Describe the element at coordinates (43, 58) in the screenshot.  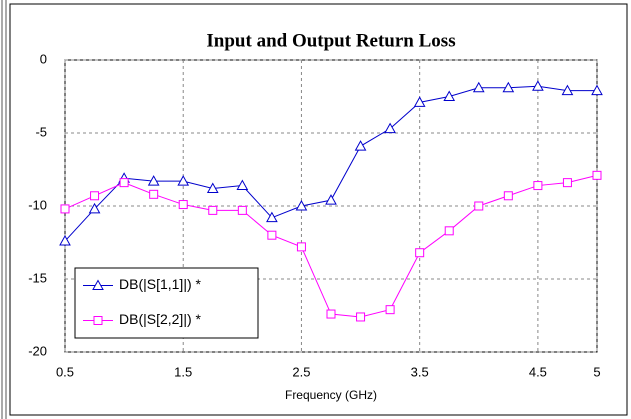
I see `y-tick-label: 0` at that location.